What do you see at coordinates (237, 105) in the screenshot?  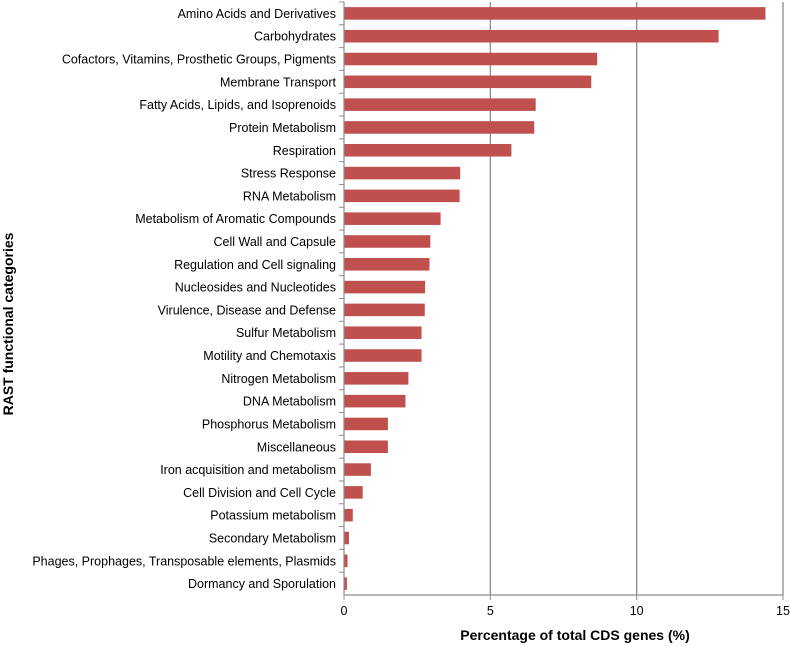 I see `category-label: Fatty Acids, Lipids, and Isoprenoids` at bounding box center [237, 105].